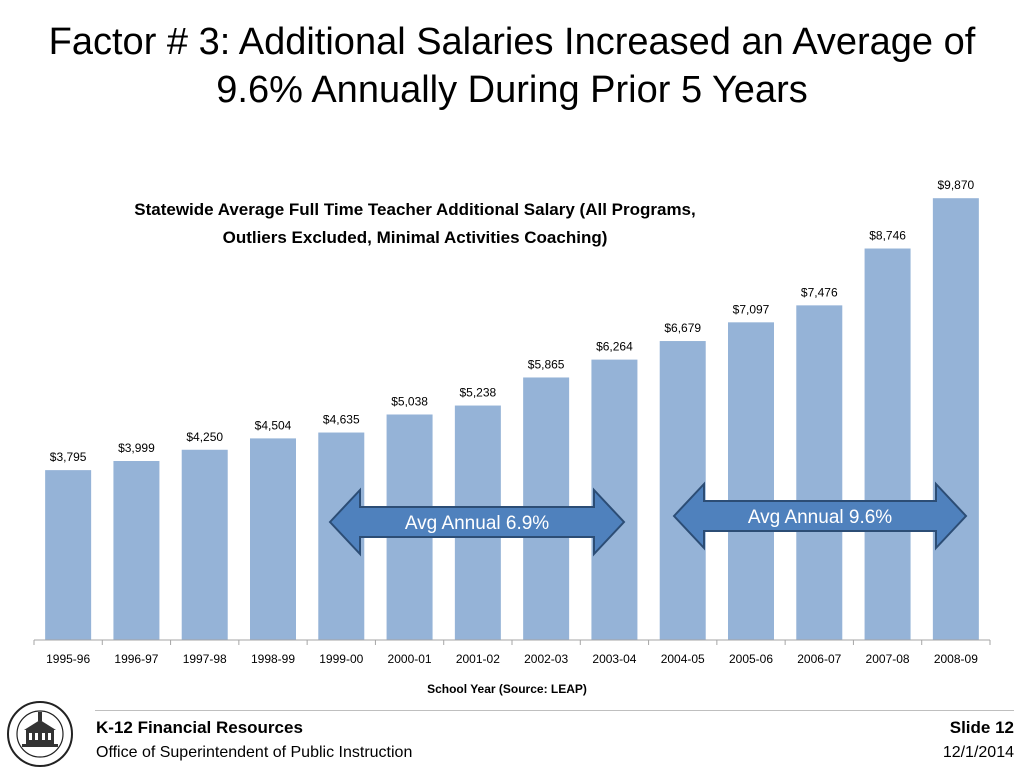 The height and width of the screenshot is (768, 1024). What do you see at coordinates (683, 659) in the screenshot?
I see `x-tick-label: 2004-05` at bounding box center [683, 659].